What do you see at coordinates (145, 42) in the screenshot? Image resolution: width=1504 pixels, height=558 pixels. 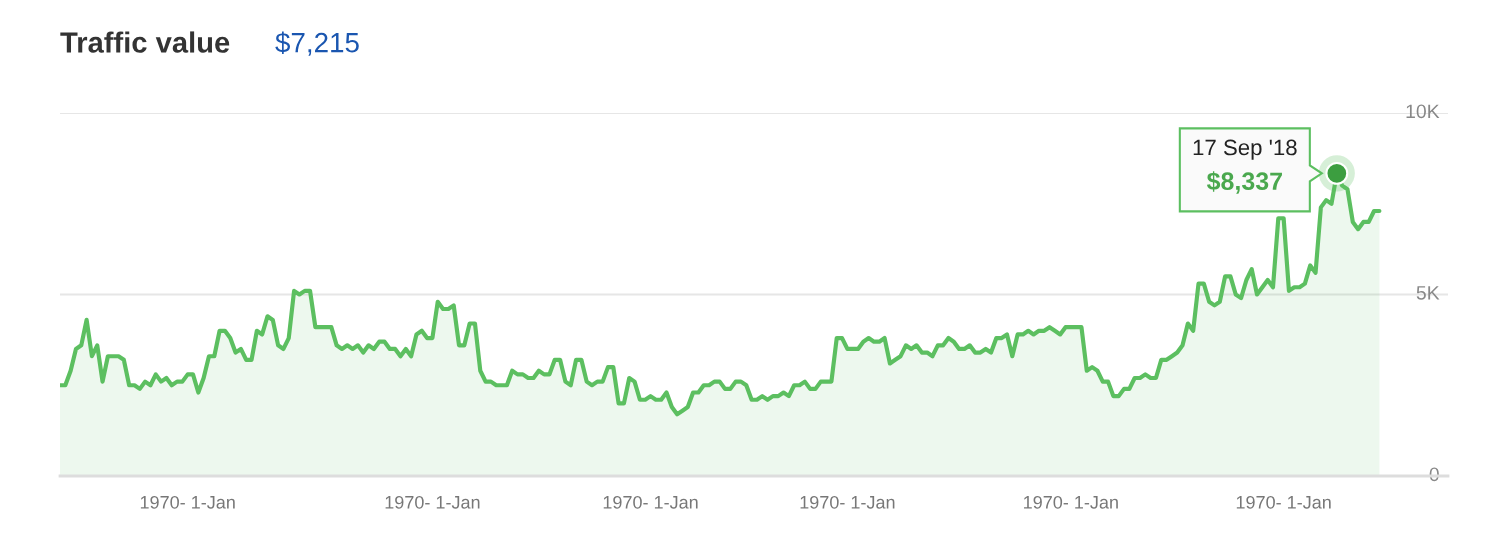 I see `chart-title: Traffic value` at bounding box center [145, 42].